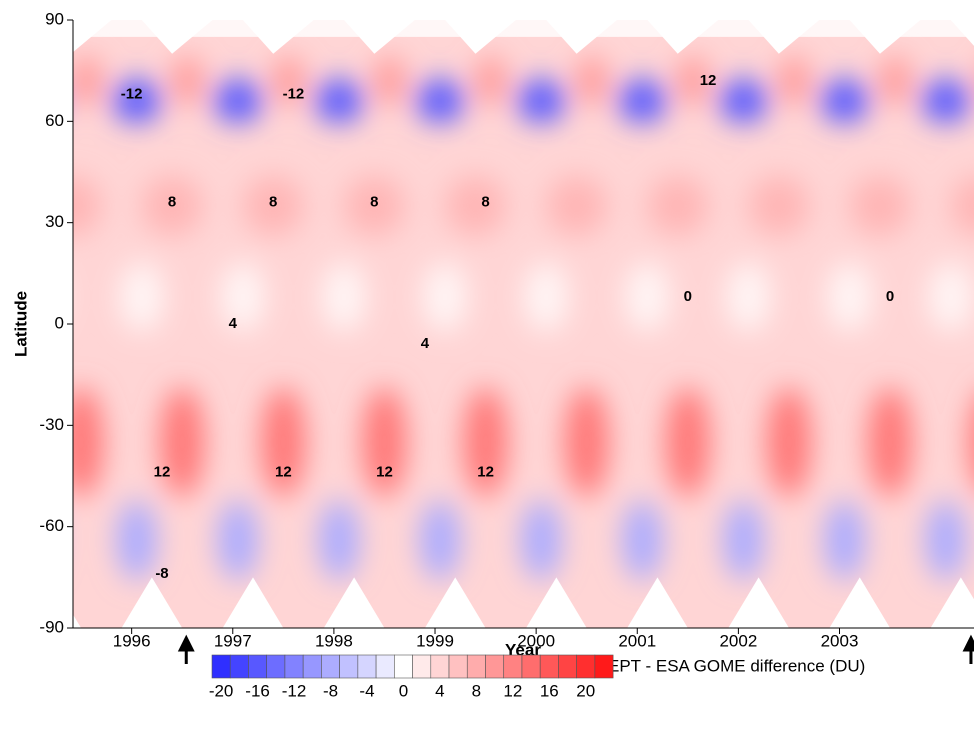 The width and height of the screenshot is (974, 737). I want to click on x-tick-label: 1997, so click(233, 640).